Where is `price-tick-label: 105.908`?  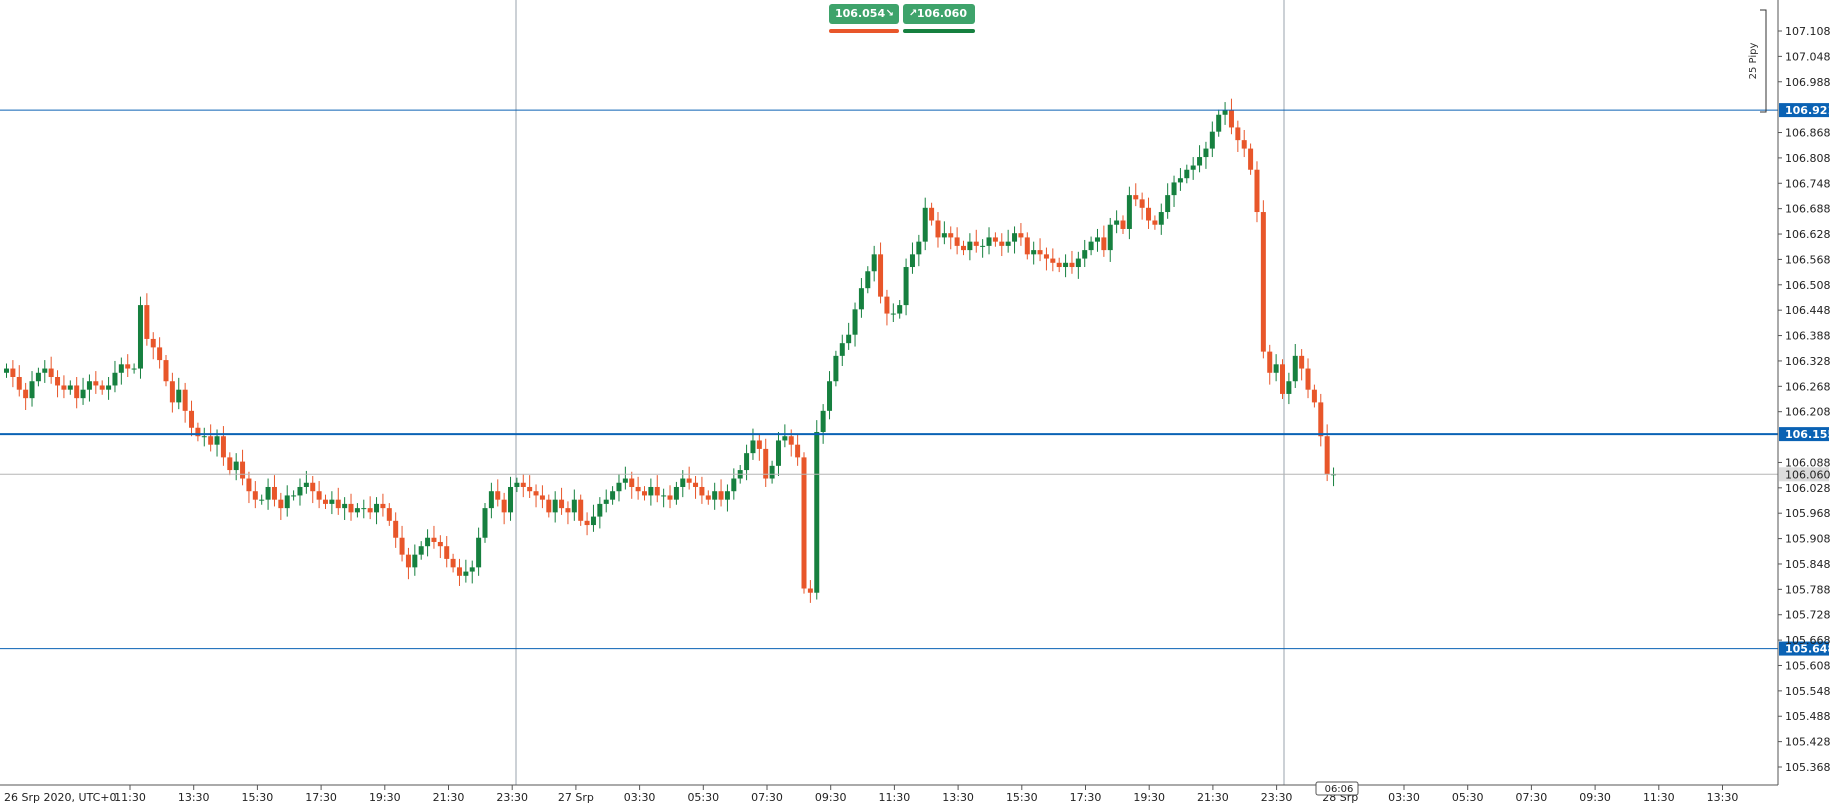
price-tick-label: 105.908 is located at coordinates (1807, 539).